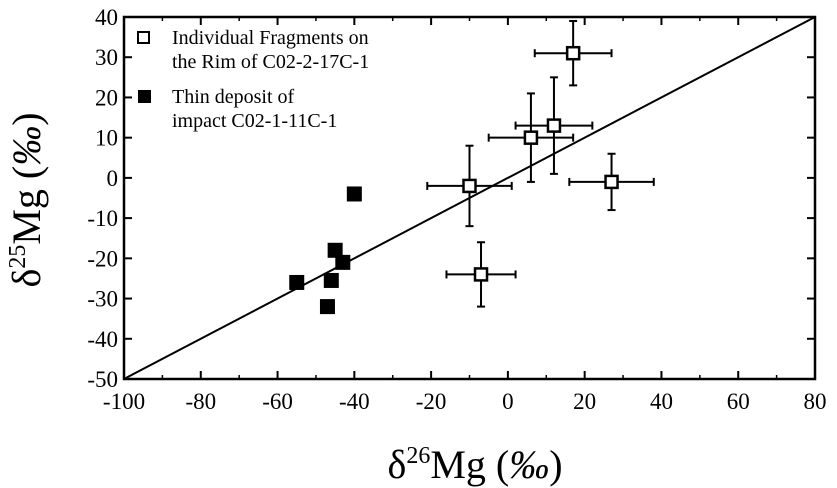 The height and width of the screenshot is (488, 837). What do you see at coordinates (144, 96) in the screenshot?
I see `legend-marker-filled-square` at bounding box center [144, 96].